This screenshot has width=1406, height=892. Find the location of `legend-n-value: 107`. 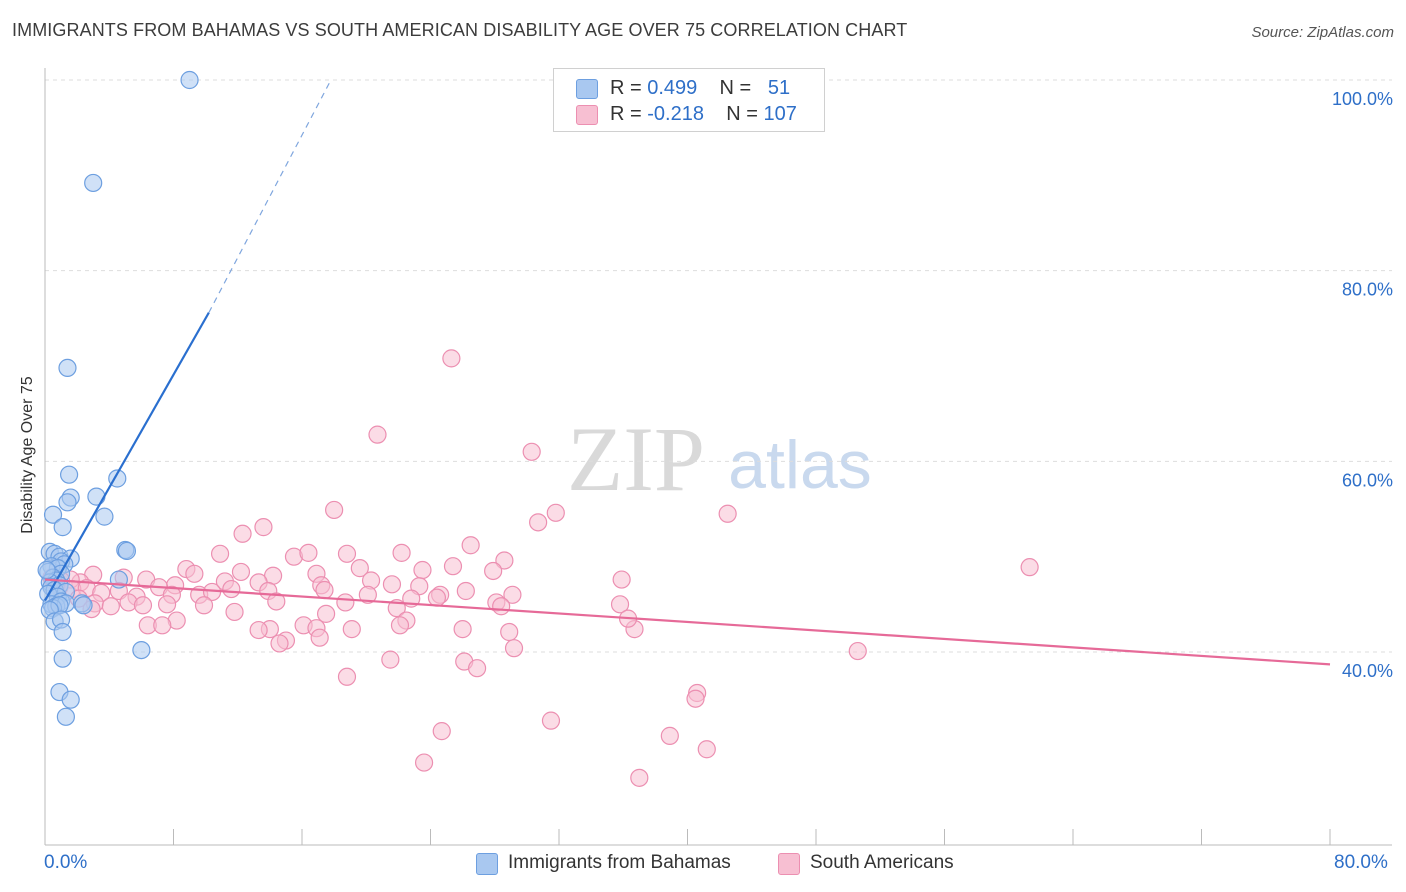

legend-n-value: 107 is located at coordinates (780, 114).